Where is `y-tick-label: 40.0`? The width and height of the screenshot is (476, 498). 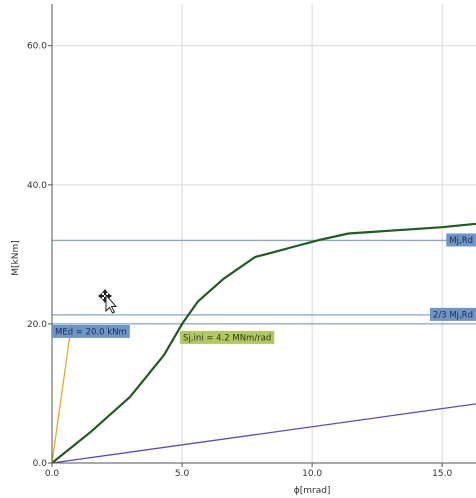 y-tick-label: 40.0 is located at coordinates (37, 186).